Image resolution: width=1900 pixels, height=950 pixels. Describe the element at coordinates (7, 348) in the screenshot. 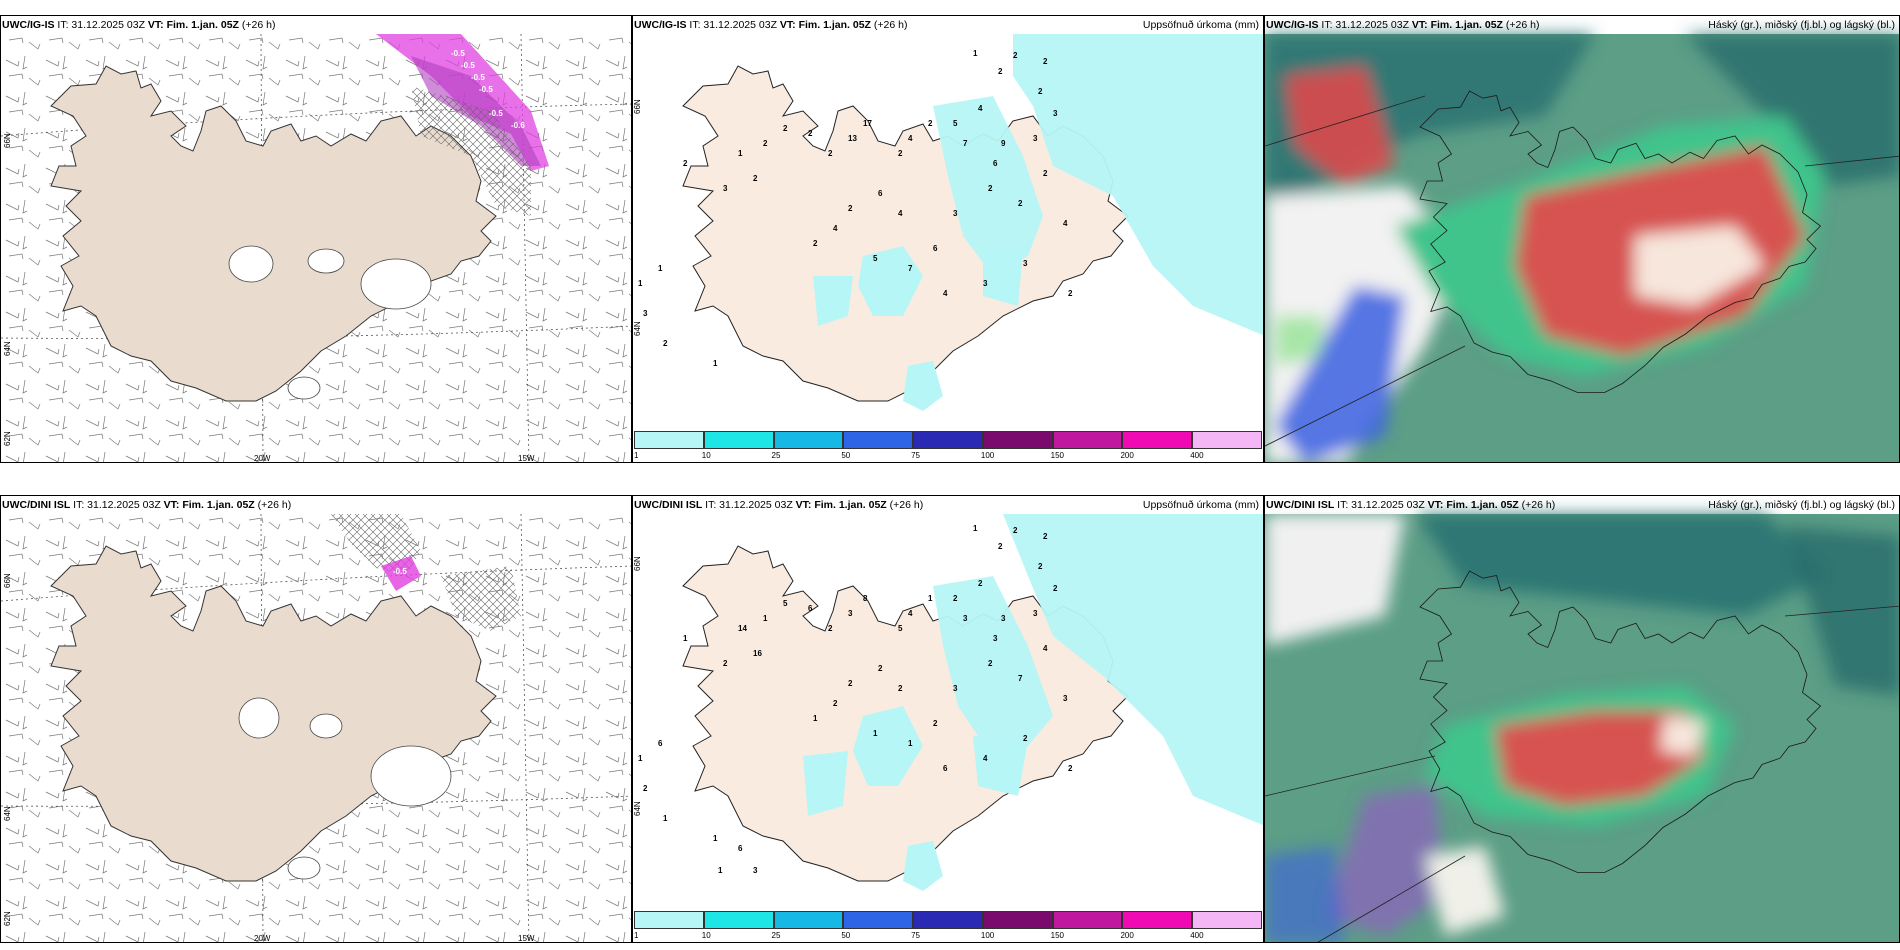

I see `lat-label: 64N` at that location.